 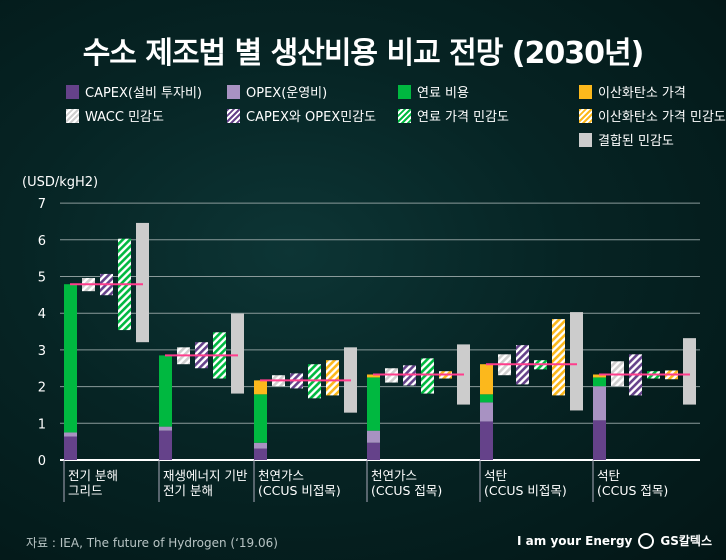 I want to click on brand: I am your Energy GS칼텍스, so click(x=614, y=540).